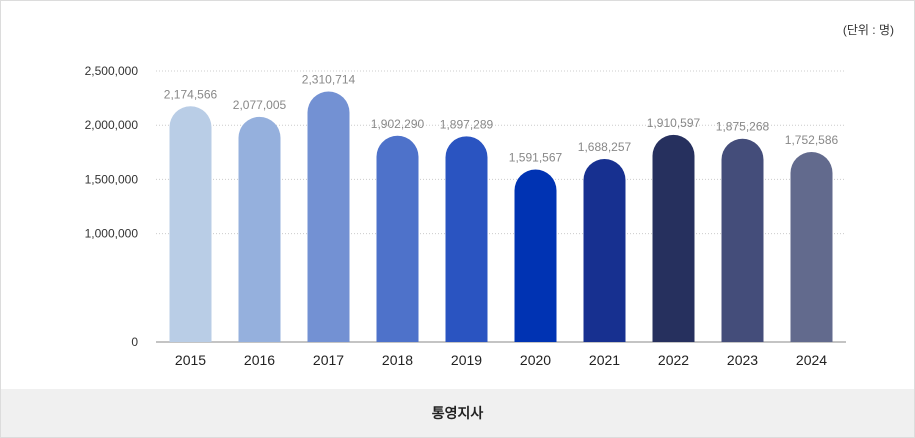 The height and width of the screenshot is (438, 915). What do you see at coordinates (868, 30) in the screenshot?
I see `unit-label: (단위 : 명)` at bounding box center [868, 30].